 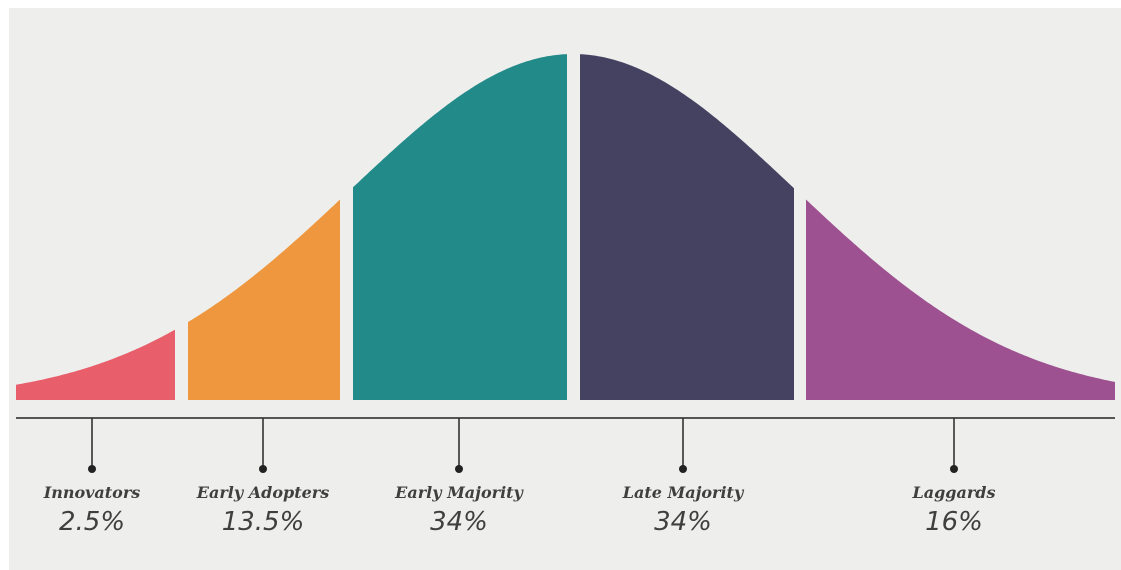 I want to click on marker-dot-innovators, so click(x=92, y=469).